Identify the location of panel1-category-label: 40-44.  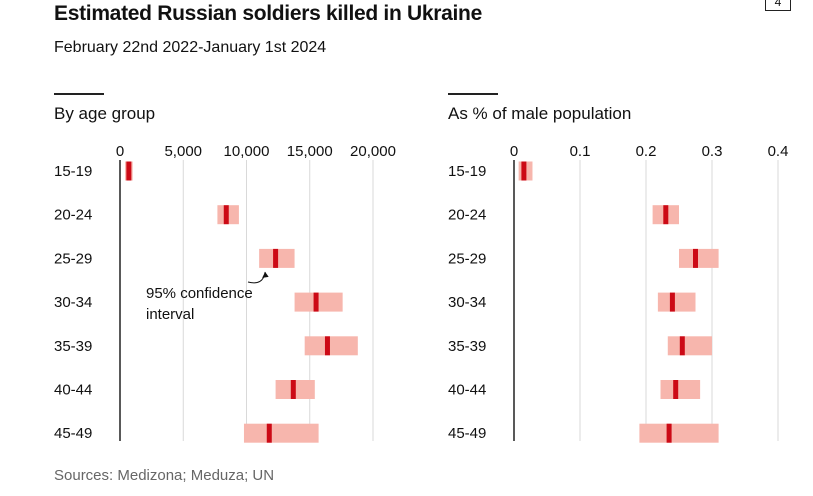
(73, 390).